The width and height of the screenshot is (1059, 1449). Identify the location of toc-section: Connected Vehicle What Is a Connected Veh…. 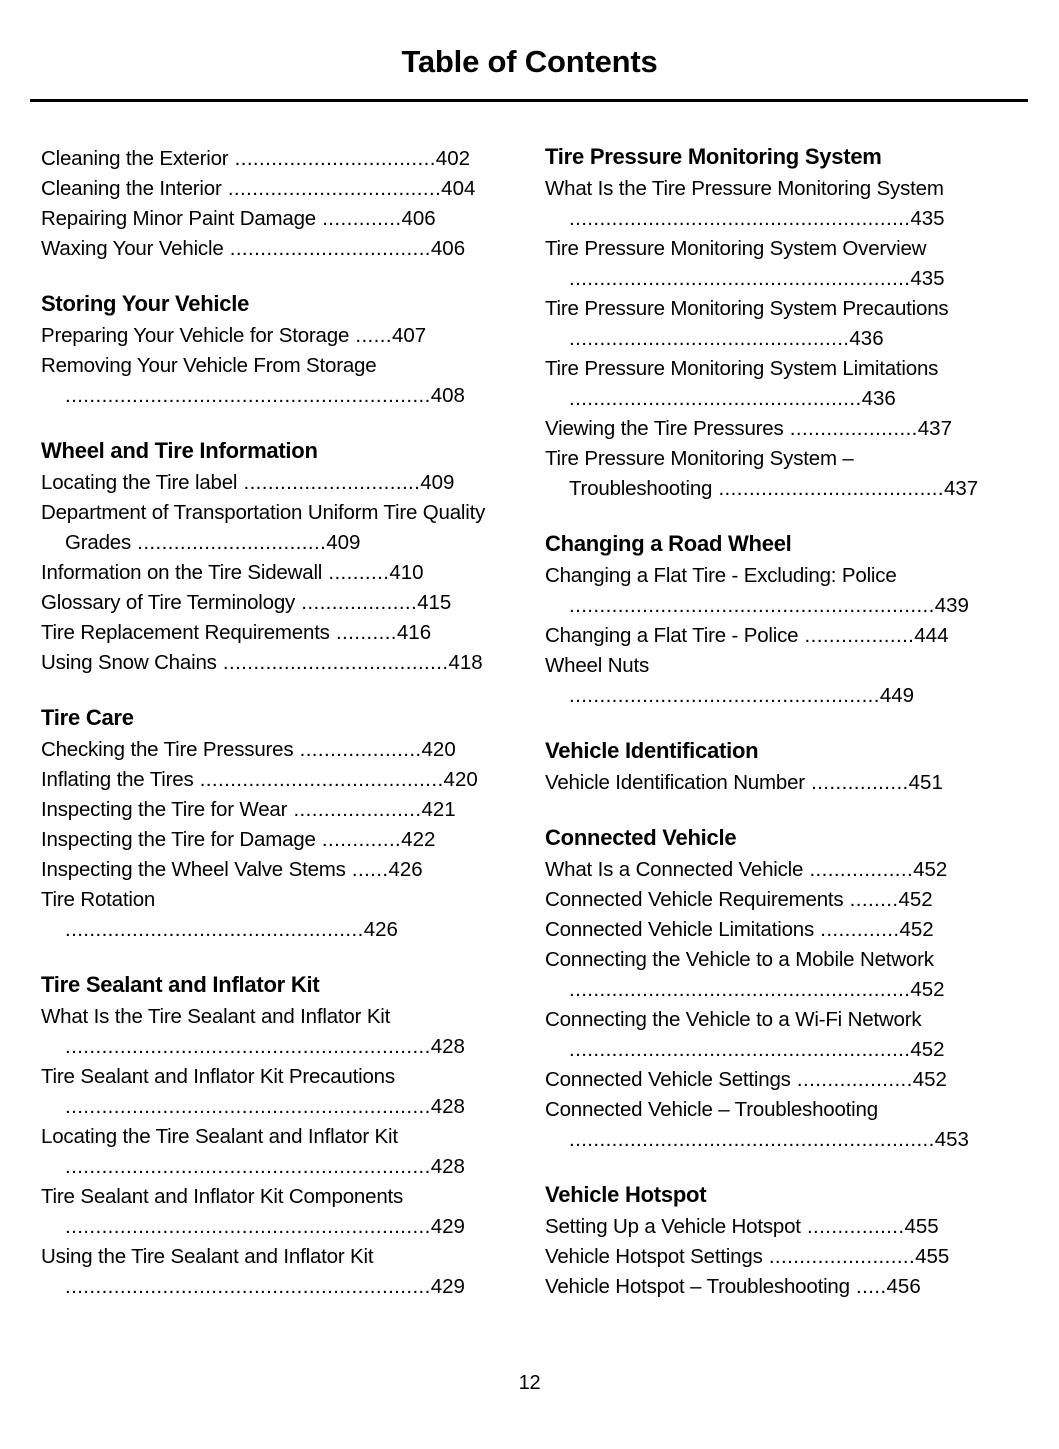
(769, 990).